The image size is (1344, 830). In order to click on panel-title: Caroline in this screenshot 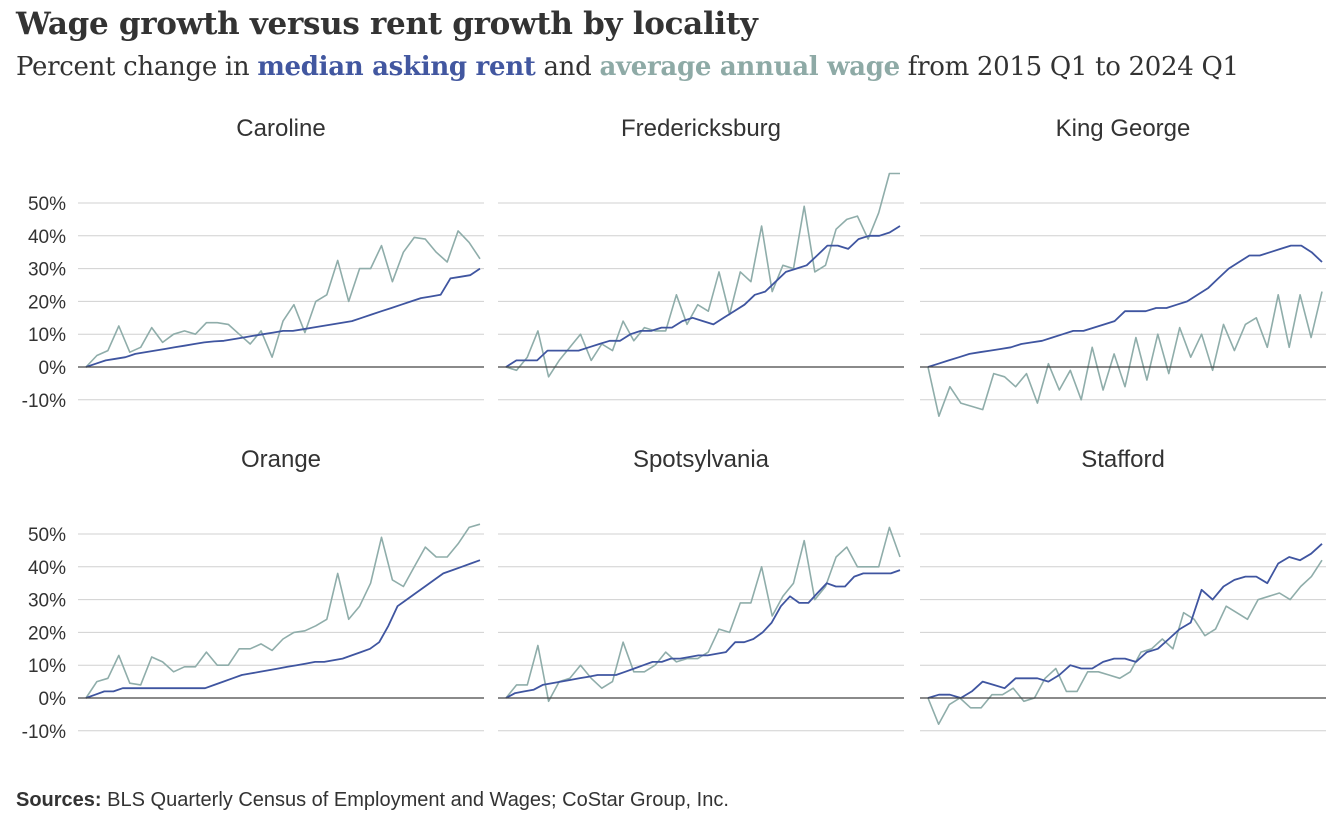, I will do `click(280, 128)`.